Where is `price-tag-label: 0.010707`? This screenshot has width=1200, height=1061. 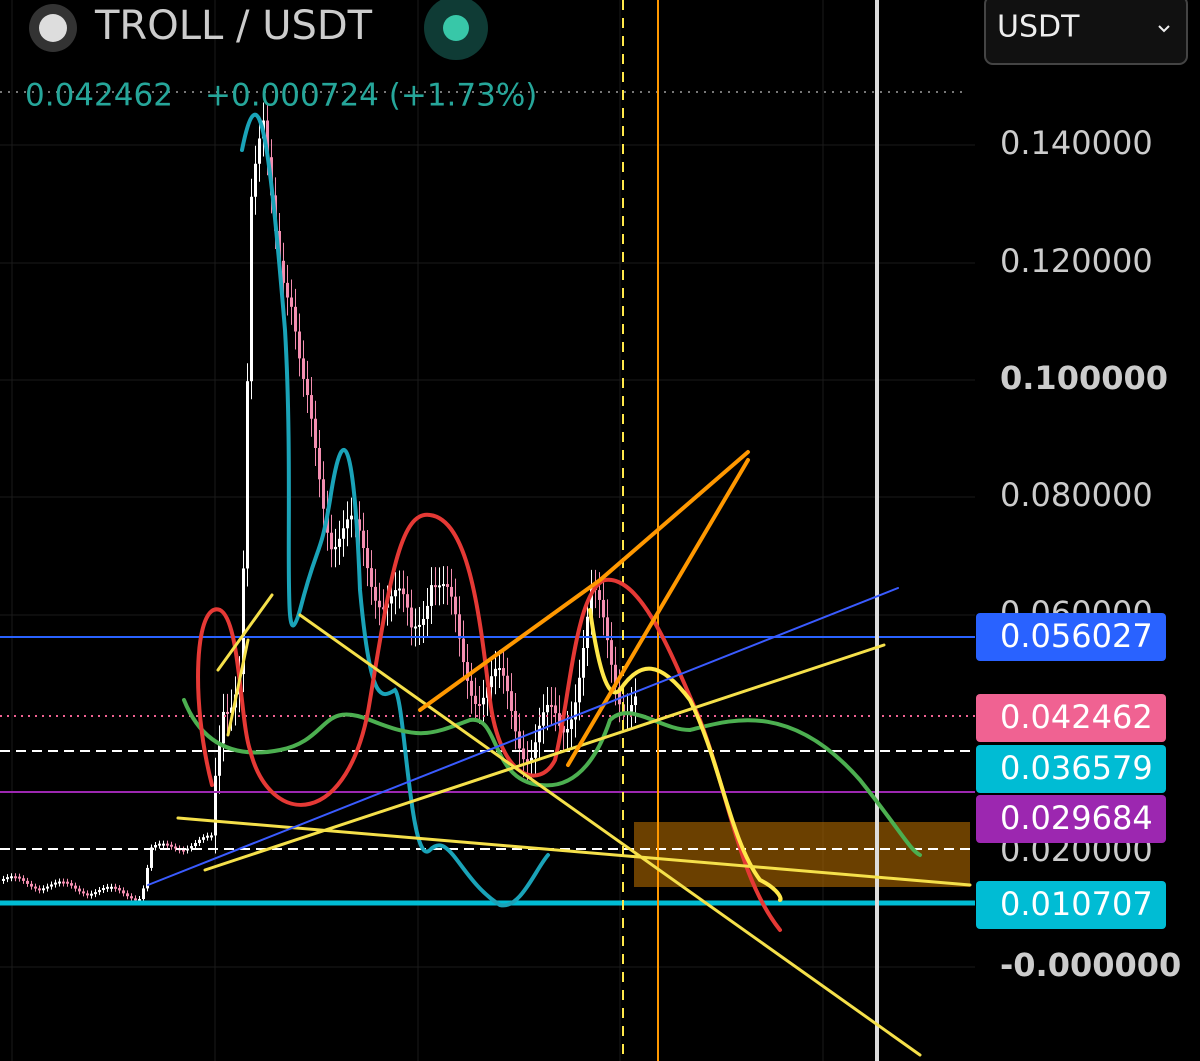
price-tag-label: 0.010707 is located at coordinates (1076, 904).